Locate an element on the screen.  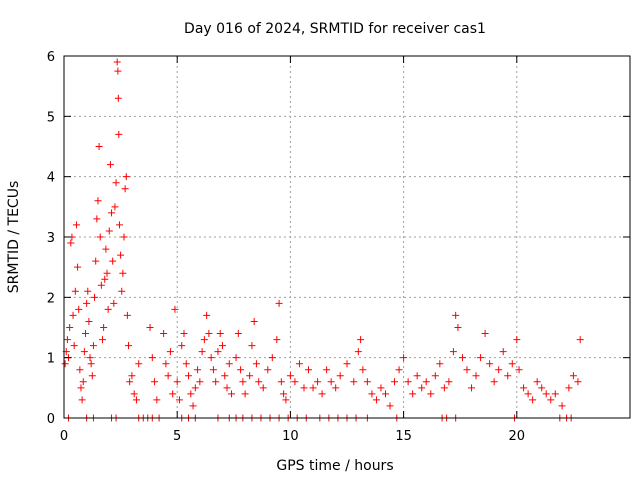
y-tick-label: 2 is located at coordinates (51, 298).